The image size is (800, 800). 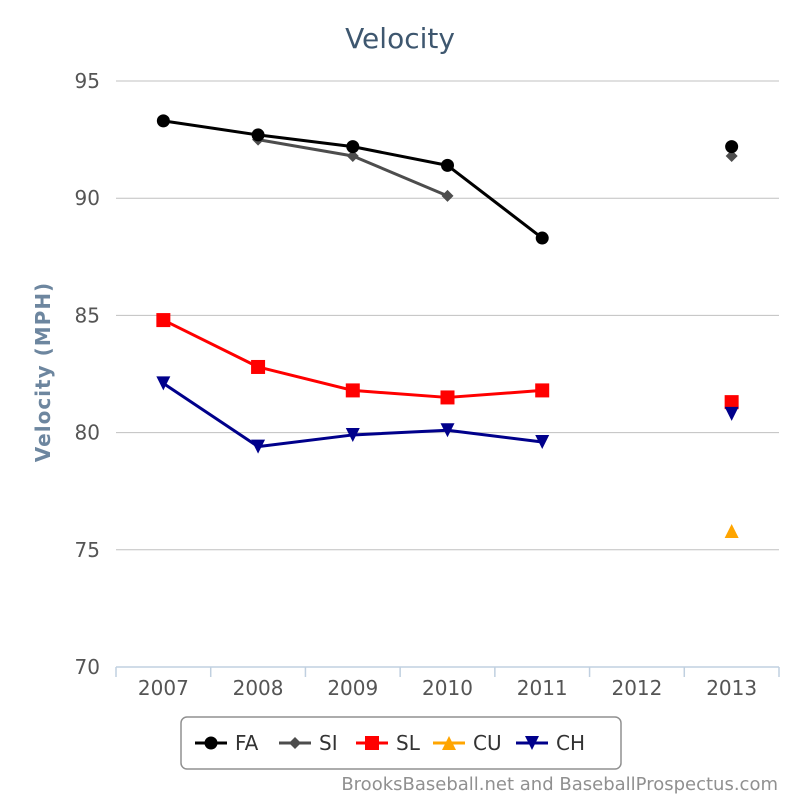 I want to click on legend-item-fa: FA, so click(x=227, y=743).